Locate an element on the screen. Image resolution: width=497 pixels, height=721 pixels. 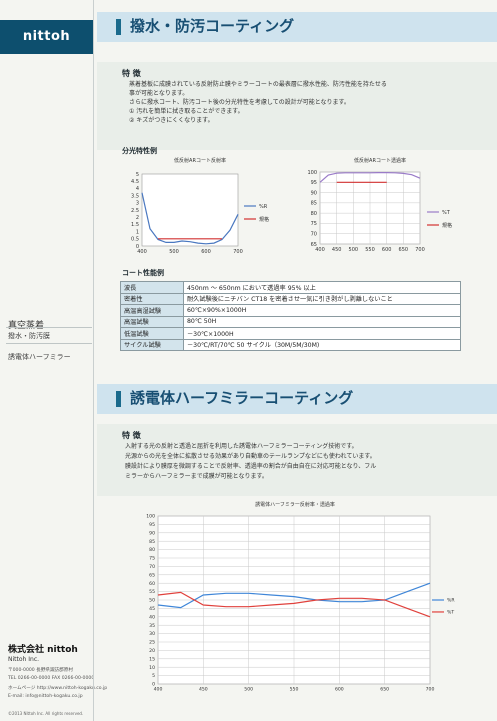
company-name-en: Nittoh Inc. is located at coordinates (24, 659).